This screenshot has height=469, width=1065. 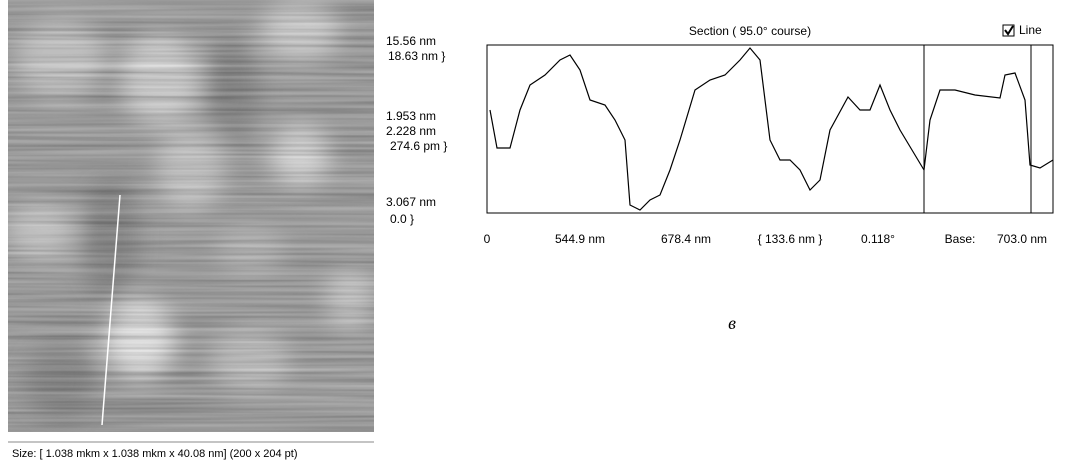 What do you see at coordinates (416, 56) in the screenshot?
I see `axis-label: 18.63 nm }` at bounding box center [416, 56].